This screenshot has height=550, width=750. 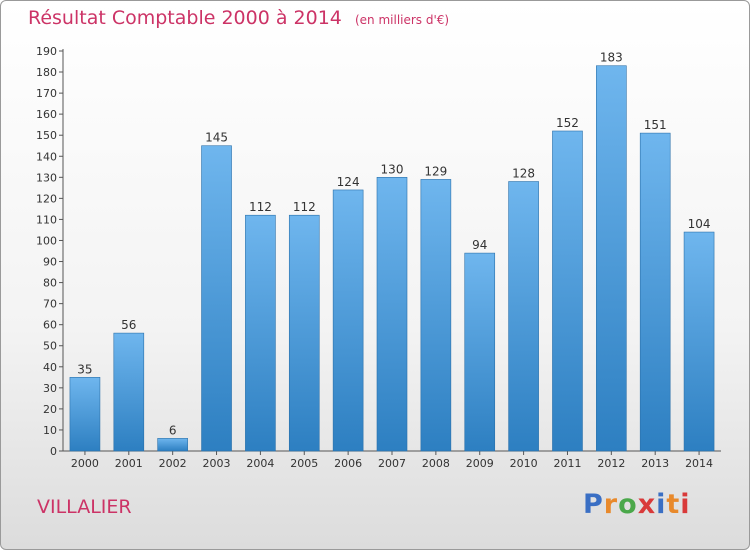 What do you see at coordinates (348, 182) in the screenshot?
I see `value-label-2006: 124` at bounding box center [348, 182].